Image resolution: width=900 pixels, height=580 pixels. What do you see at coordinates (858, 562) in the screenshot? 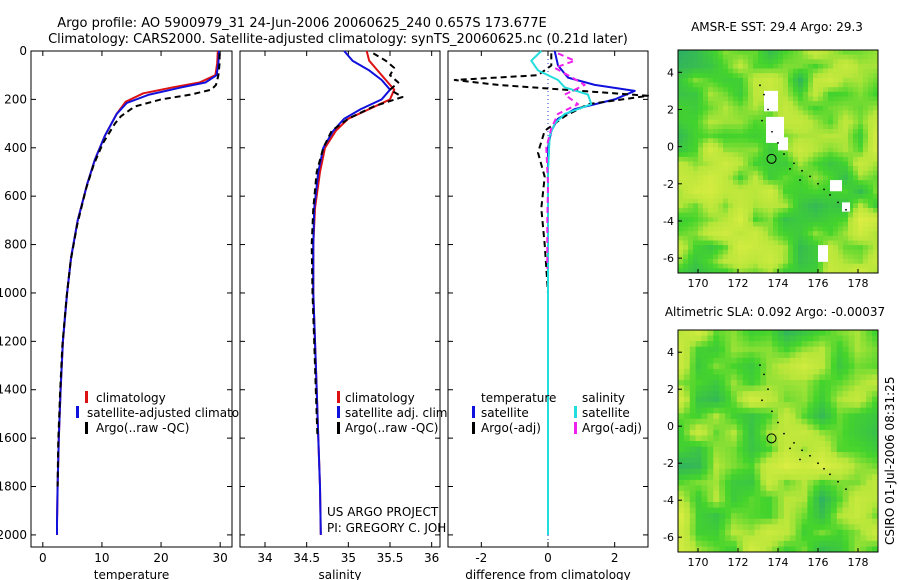
I see `x-tick-label: 178` at bounding box center [858, 562].